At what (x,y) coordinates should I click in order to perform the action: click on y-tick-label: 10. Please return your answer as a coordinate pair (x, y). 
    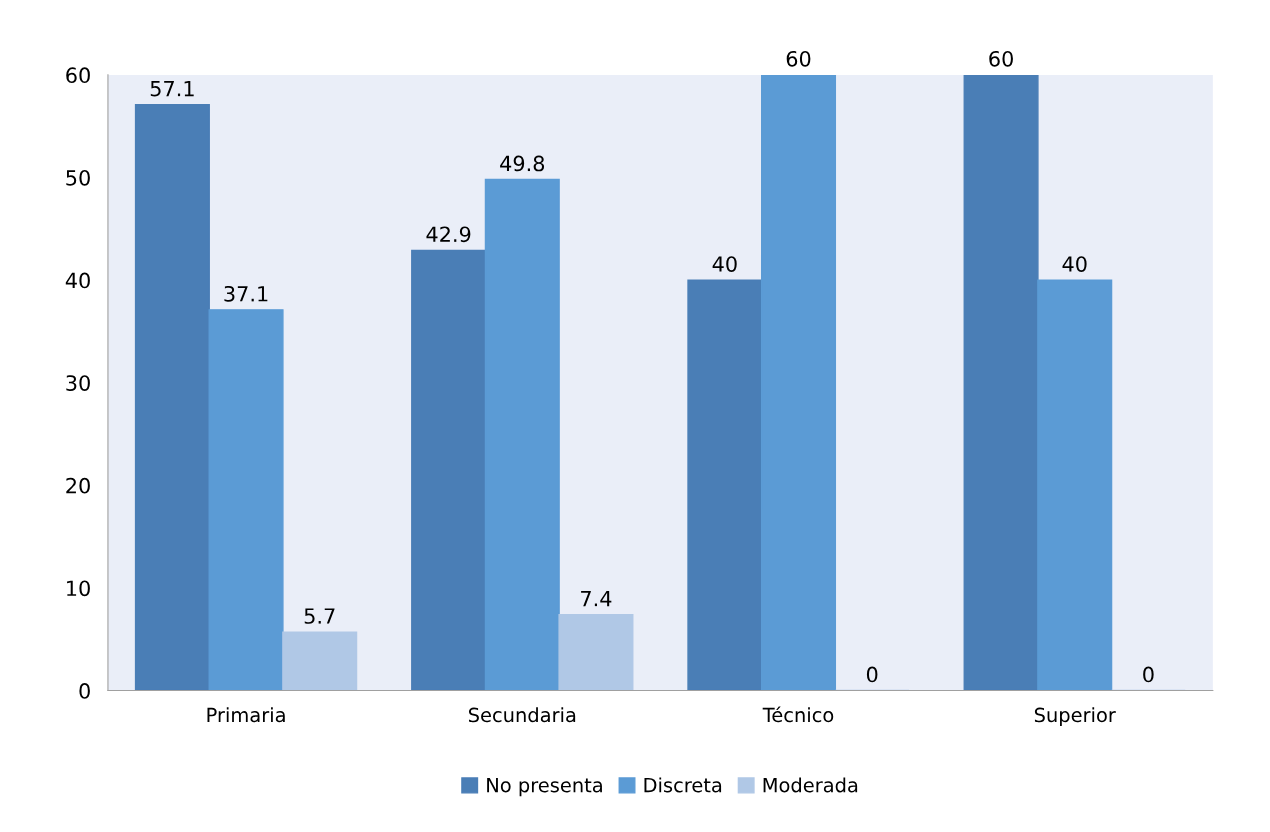
    Looking at the image, I should click on (78, 588).